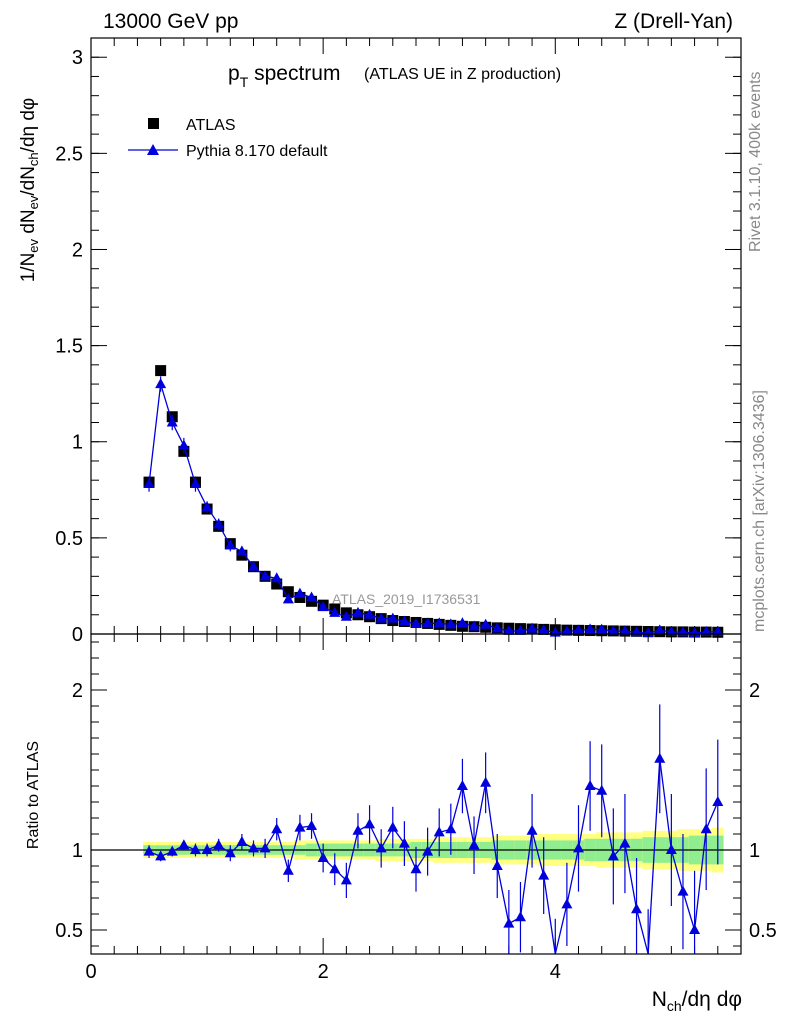 This screenshot has width=786, height=1024. Describe the element at coordinates (284, 76) in the screenshot. I see `plot-title: pT spectrum` at that location.